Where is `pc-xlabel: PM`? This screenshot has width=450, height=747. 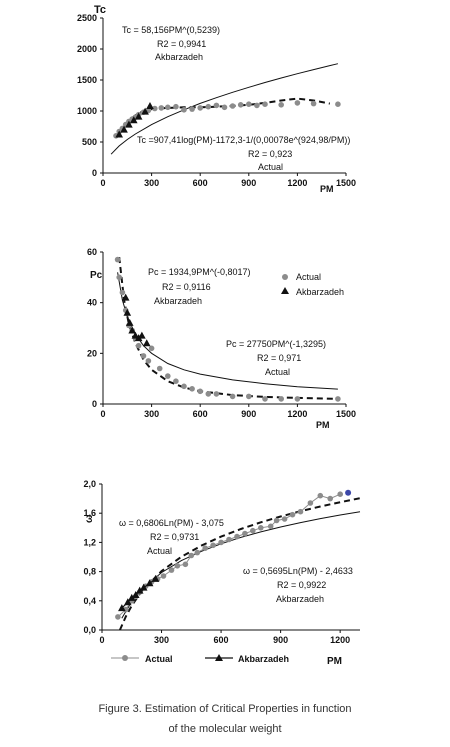
pc-xlabel: PM is located at coordinates (323, 425).